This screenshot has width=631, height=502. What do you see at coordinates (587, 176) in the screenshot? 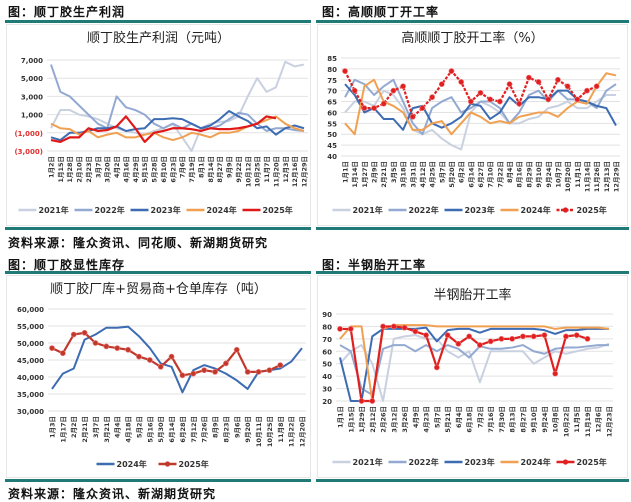
I see `x-tick-label: 11月14日` at bounding box center [587, 176].